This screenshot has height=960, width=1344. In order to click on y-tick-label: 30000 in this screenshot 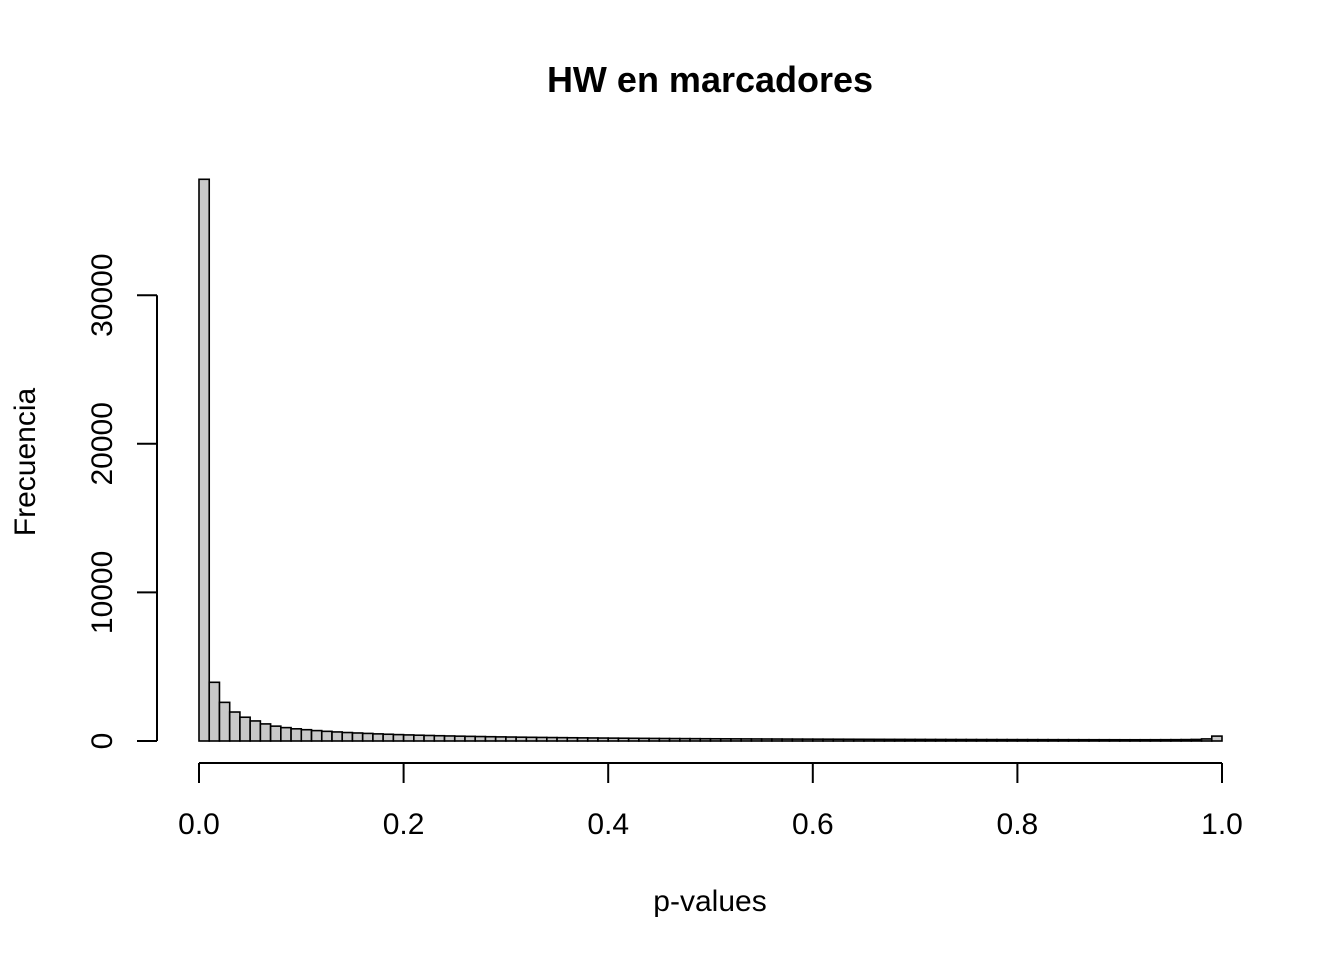, I will do `click(102, 294)`.